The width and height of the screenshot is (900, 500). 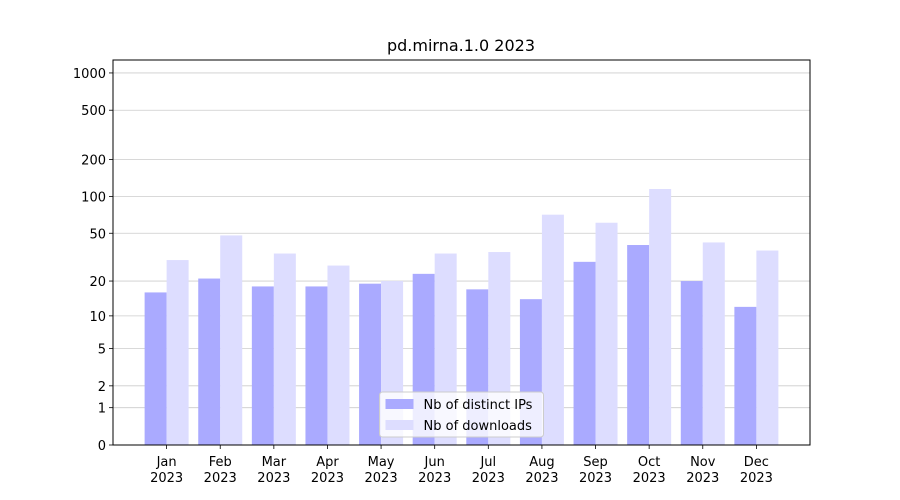 I want to click on x-tick-label: Feb 2023, so click(x=220, y=470).